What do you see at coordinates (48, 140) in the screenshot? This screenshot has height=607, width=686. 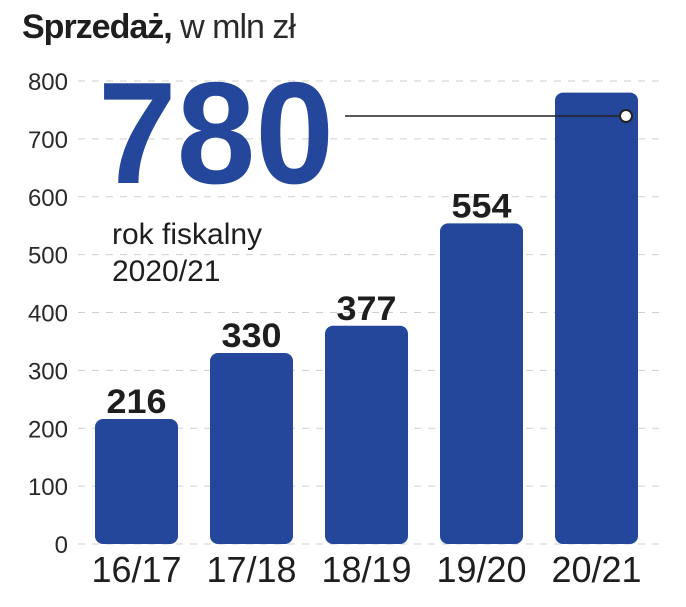 I see `y-tick-label: 700` at bounding box center [48, 140].